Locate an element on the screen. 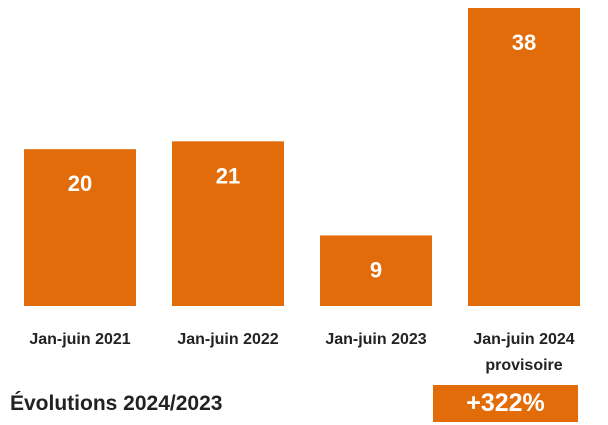 This screenshot has width=608, height=425. bar-value-label-3: 9 is located at coordinates (376, 269).